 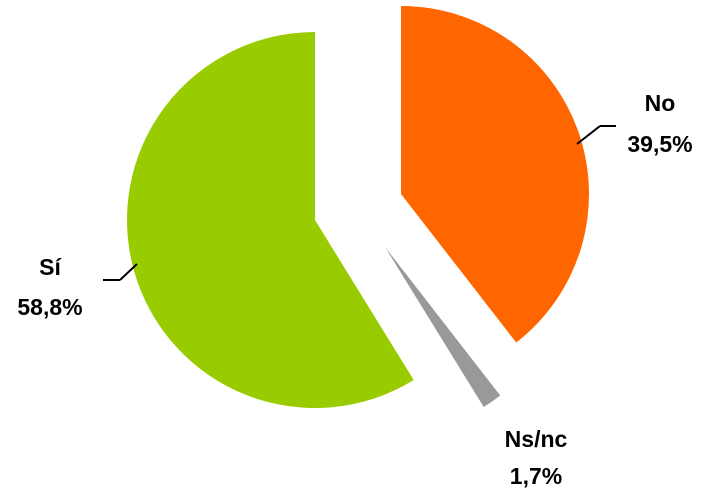 I want to click on slice-label-no: No, so click(x=660, y=103).